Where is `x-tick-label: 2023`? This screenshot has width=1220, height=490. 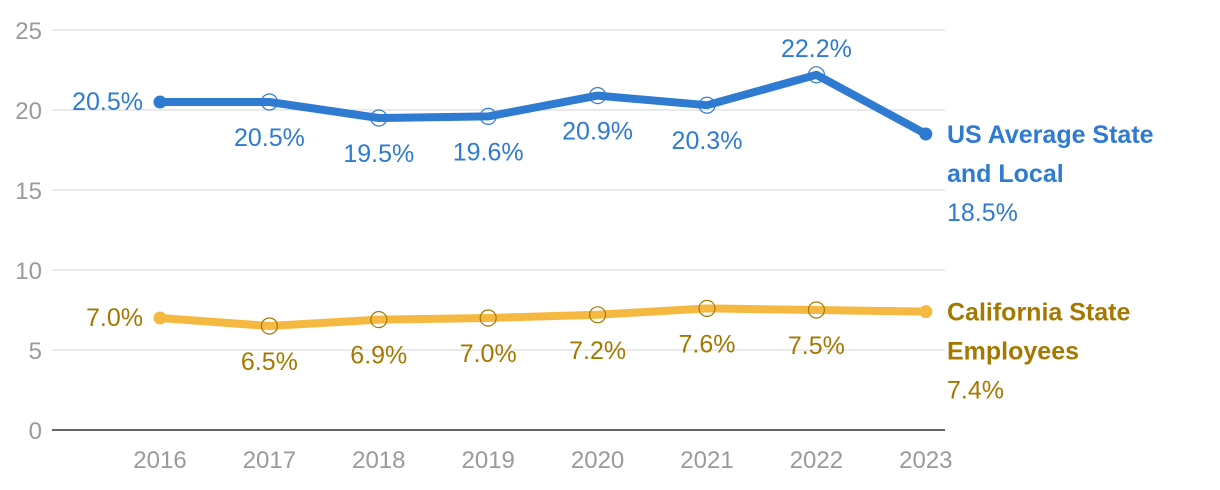
x-tick-label: 2023 is located at coordinates (925, 460).